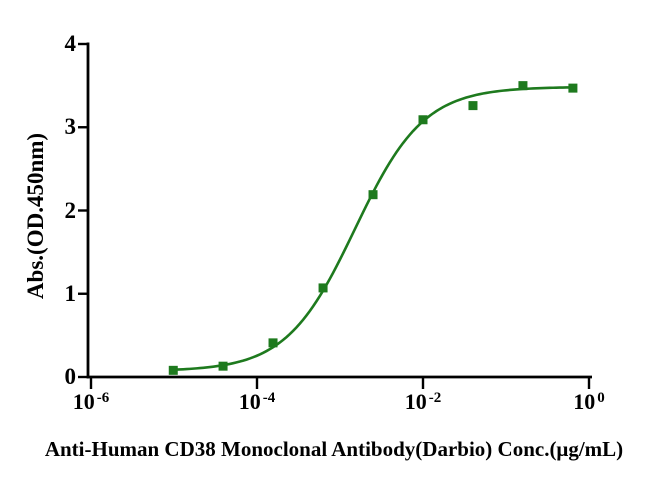  Describe the element at coordinates (70, 376) in the screenshot. I see `y-tick-label: 0` at that location.